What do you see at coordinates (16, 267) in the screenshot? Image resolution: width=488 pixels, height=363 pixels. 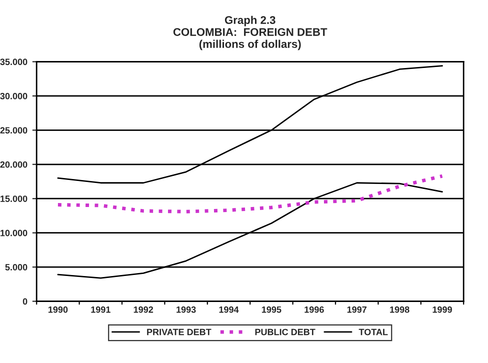 I see `y-tick-label: 5.000` at bounding box center [16, 267].